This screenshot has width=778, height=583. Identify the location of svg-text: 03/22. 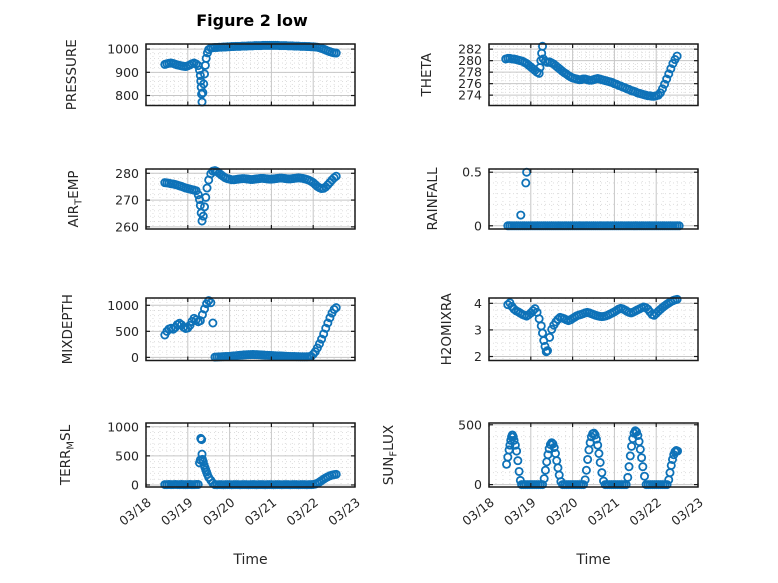
(645, 512).